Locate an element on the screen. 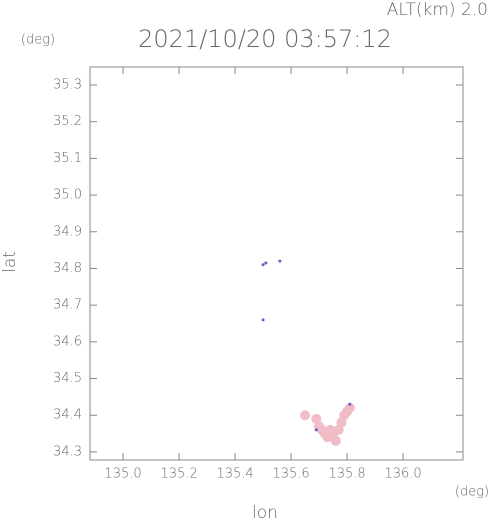  y-tick-label: 35.2 is located at coordinates (67, 121).